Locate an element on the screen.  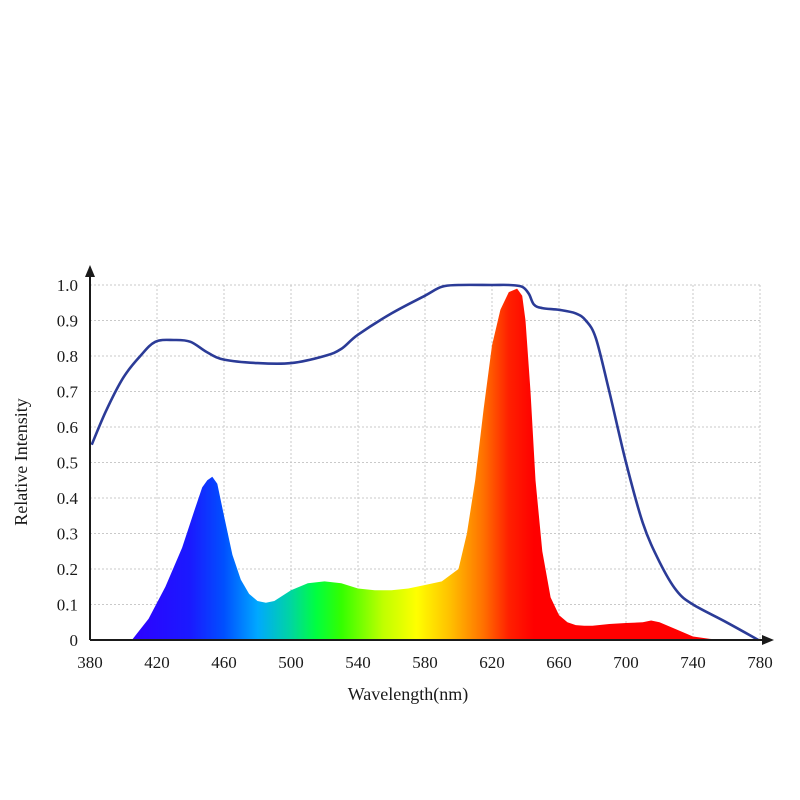
x-tick-label: 620 is located at coordinates (492, 662).